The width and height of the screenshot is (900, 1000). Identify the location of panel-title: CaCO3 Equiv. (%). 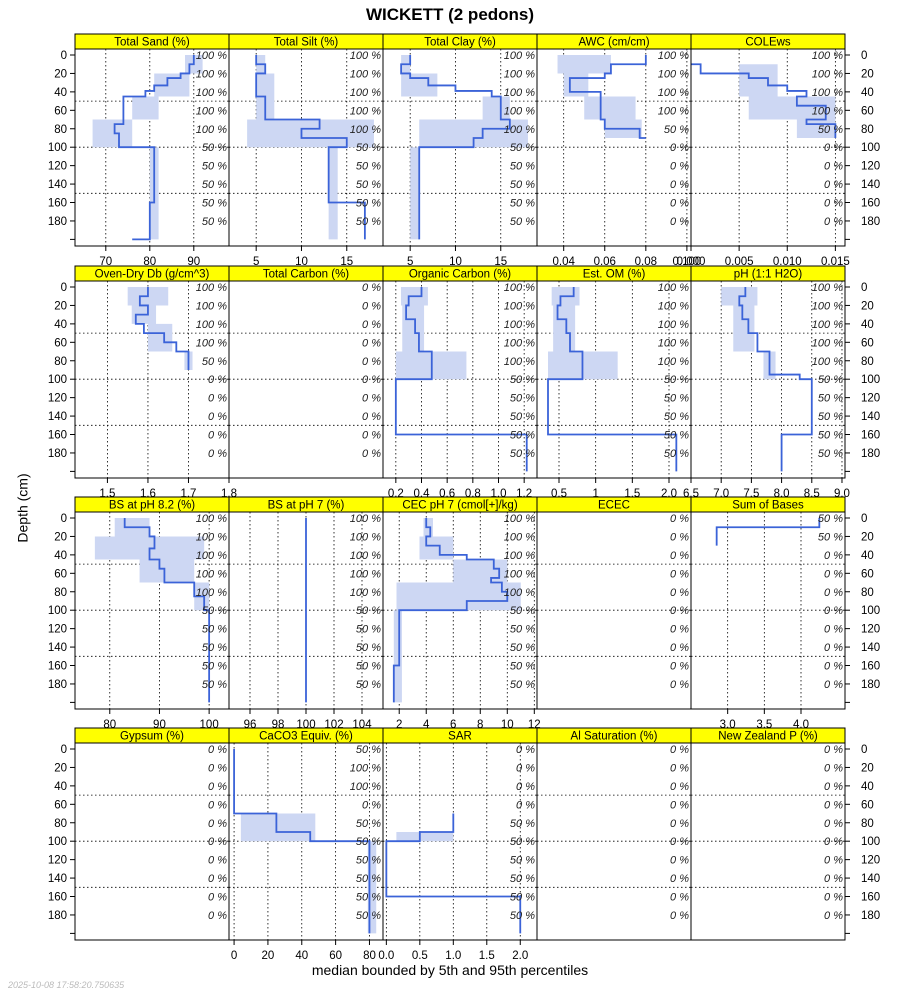
(306, 737).